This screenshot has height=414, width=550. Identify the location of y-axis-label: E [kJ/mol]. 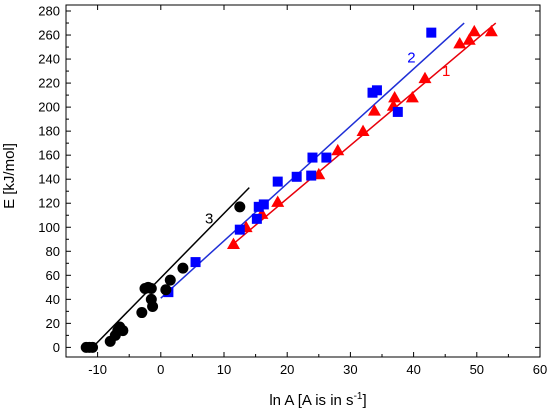
(9, 176).